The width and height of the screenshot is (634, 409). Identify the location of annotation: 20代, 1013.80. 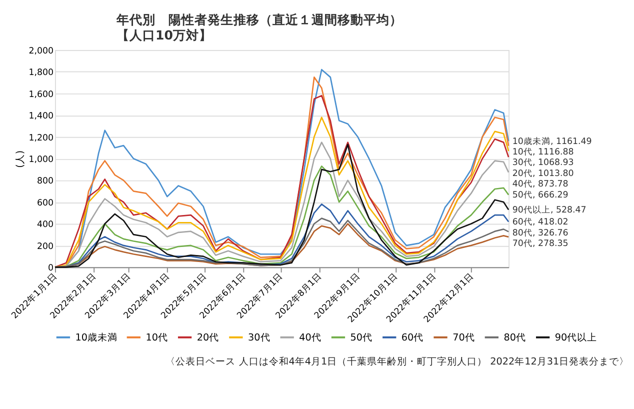
(543, 173).